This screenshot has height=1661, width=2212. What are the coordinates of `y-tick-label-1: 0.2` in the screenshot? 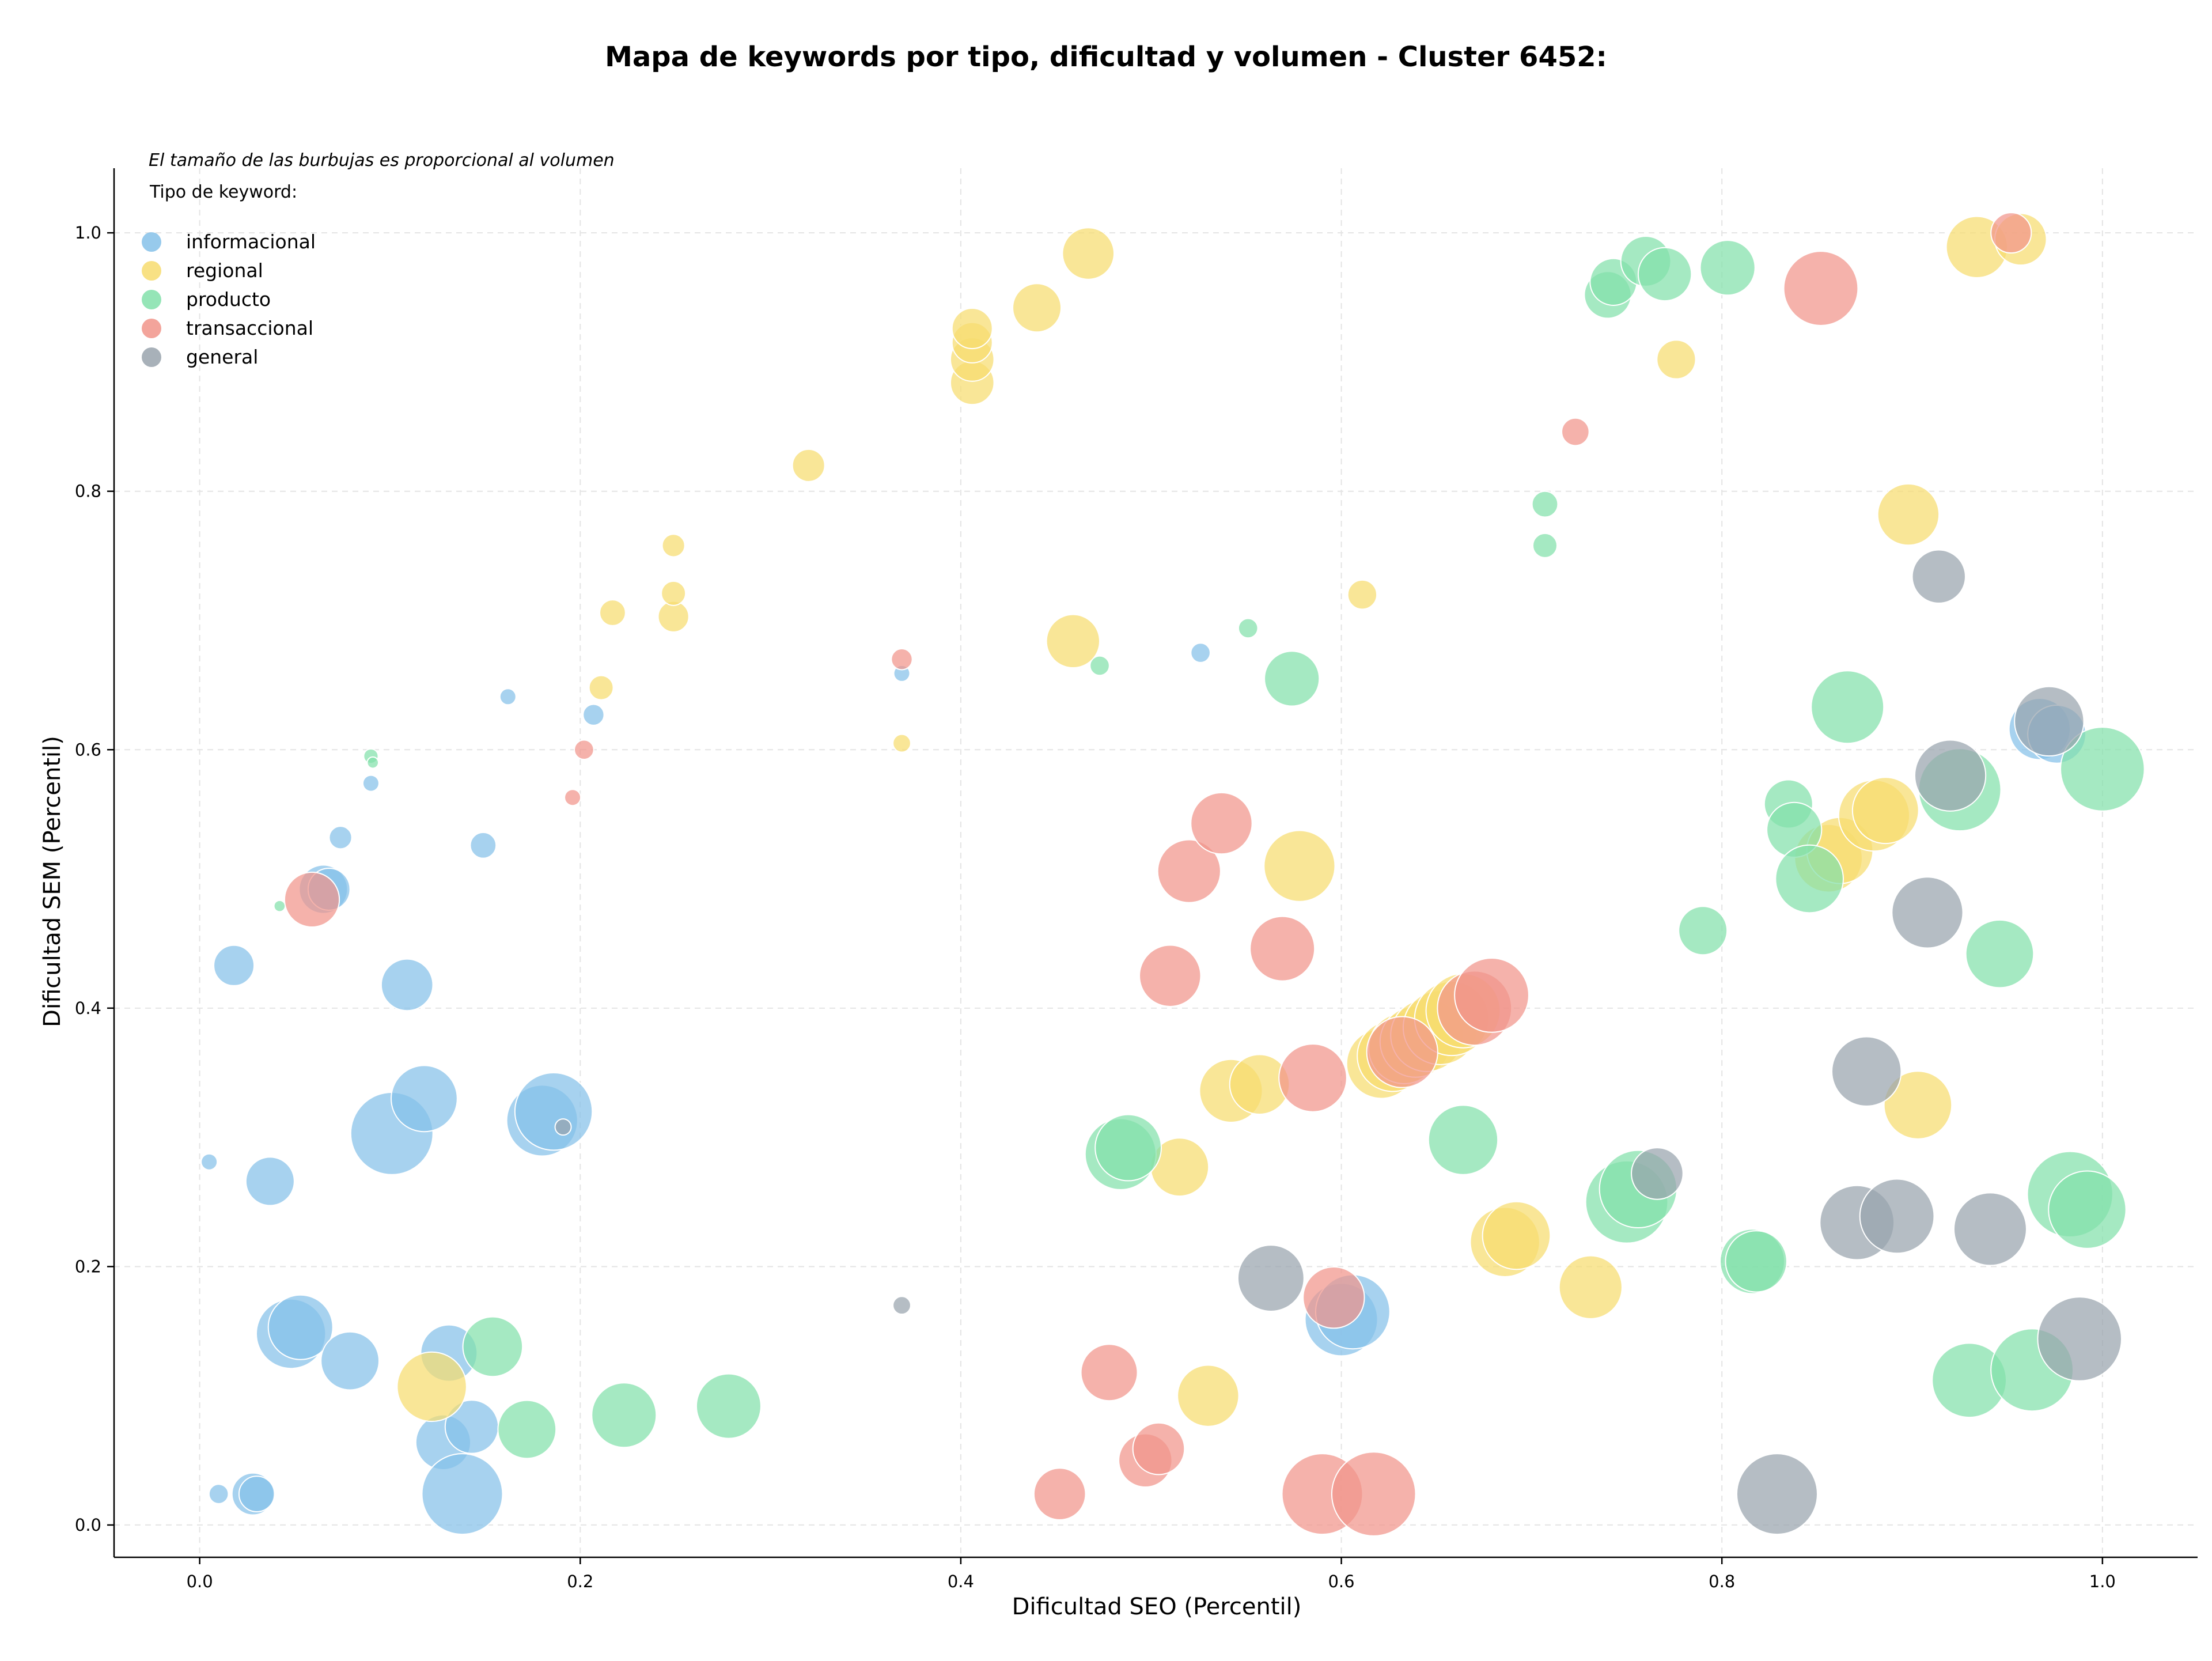 It's located at (88, 1266).